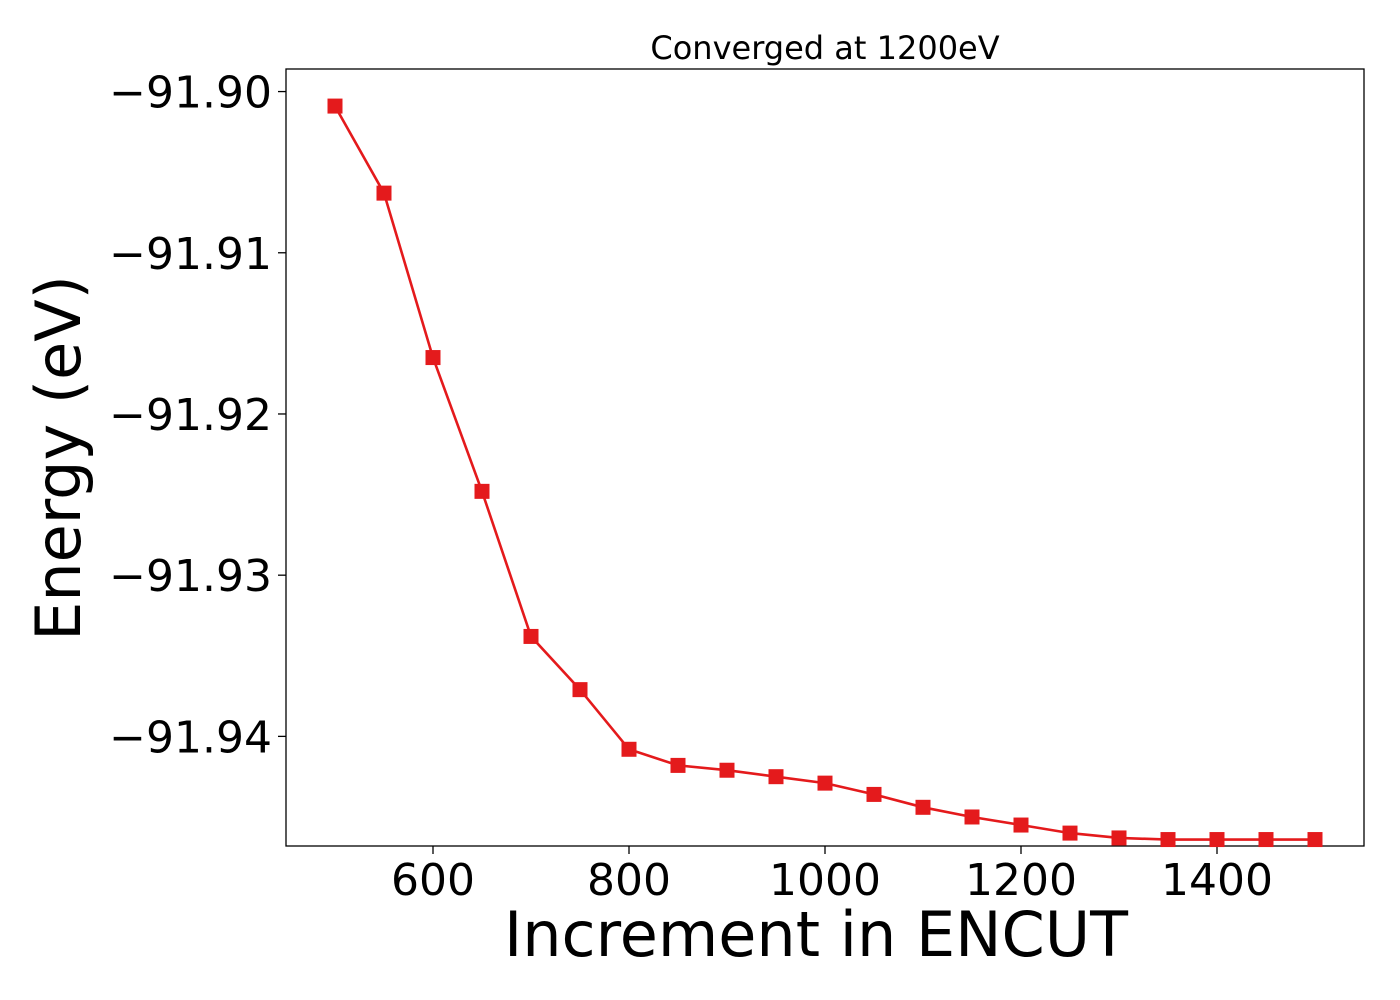 This screenshot has height=1000, width=1400. I want to click on x-axis-label: Increment in ENCUT, so click(816, 934).